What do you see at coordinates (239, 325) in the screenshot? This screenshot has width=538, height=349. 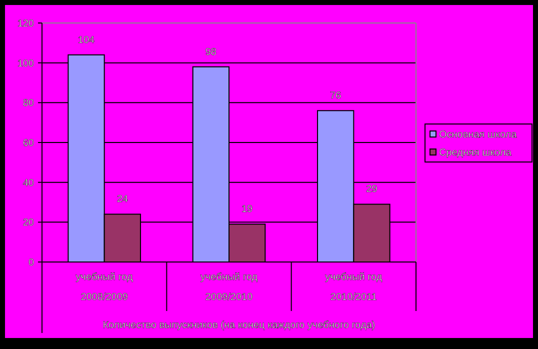 I see `x-axis-title: Количество выпускников (на конец каждого учебного года)` at bounding box center [239, 325].